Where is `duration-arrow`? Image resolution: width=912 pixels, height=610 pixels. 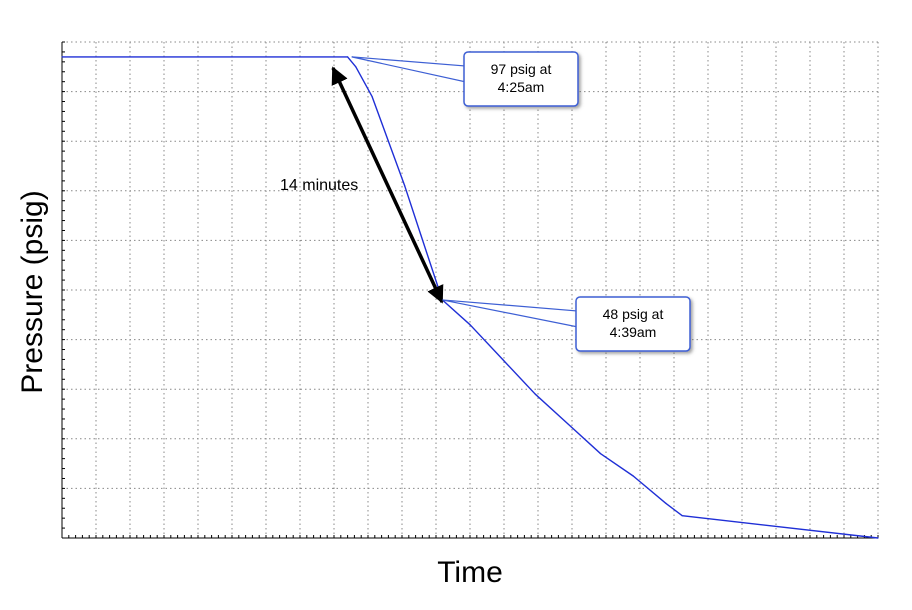 duration-arrow is located at coordinates (387, 185).